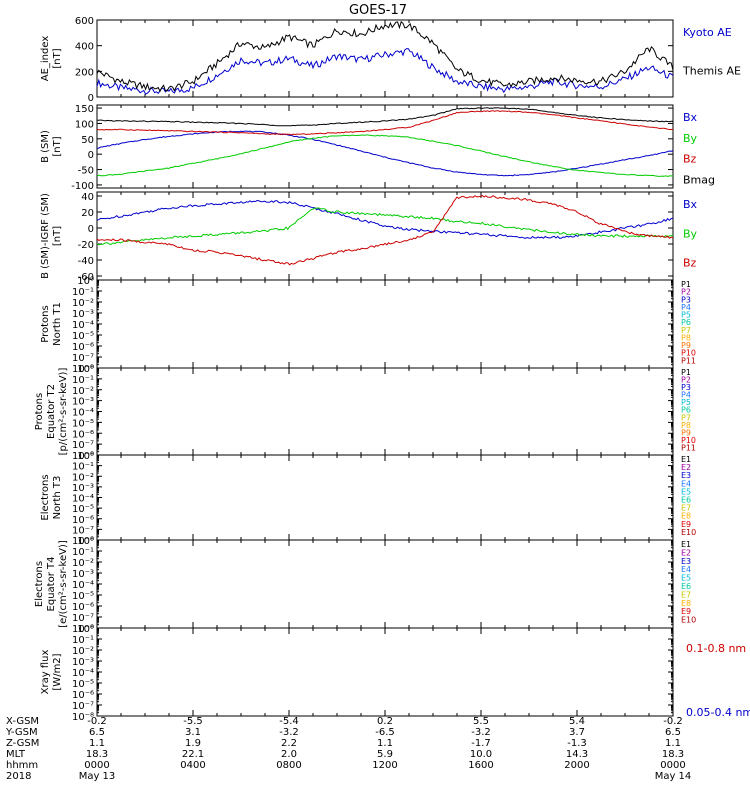 This screenshot has width=750, height=800. Describe the element at coordinates (481, 743) in the screenshot. I see `x-tick-value: -1.7` at that location.